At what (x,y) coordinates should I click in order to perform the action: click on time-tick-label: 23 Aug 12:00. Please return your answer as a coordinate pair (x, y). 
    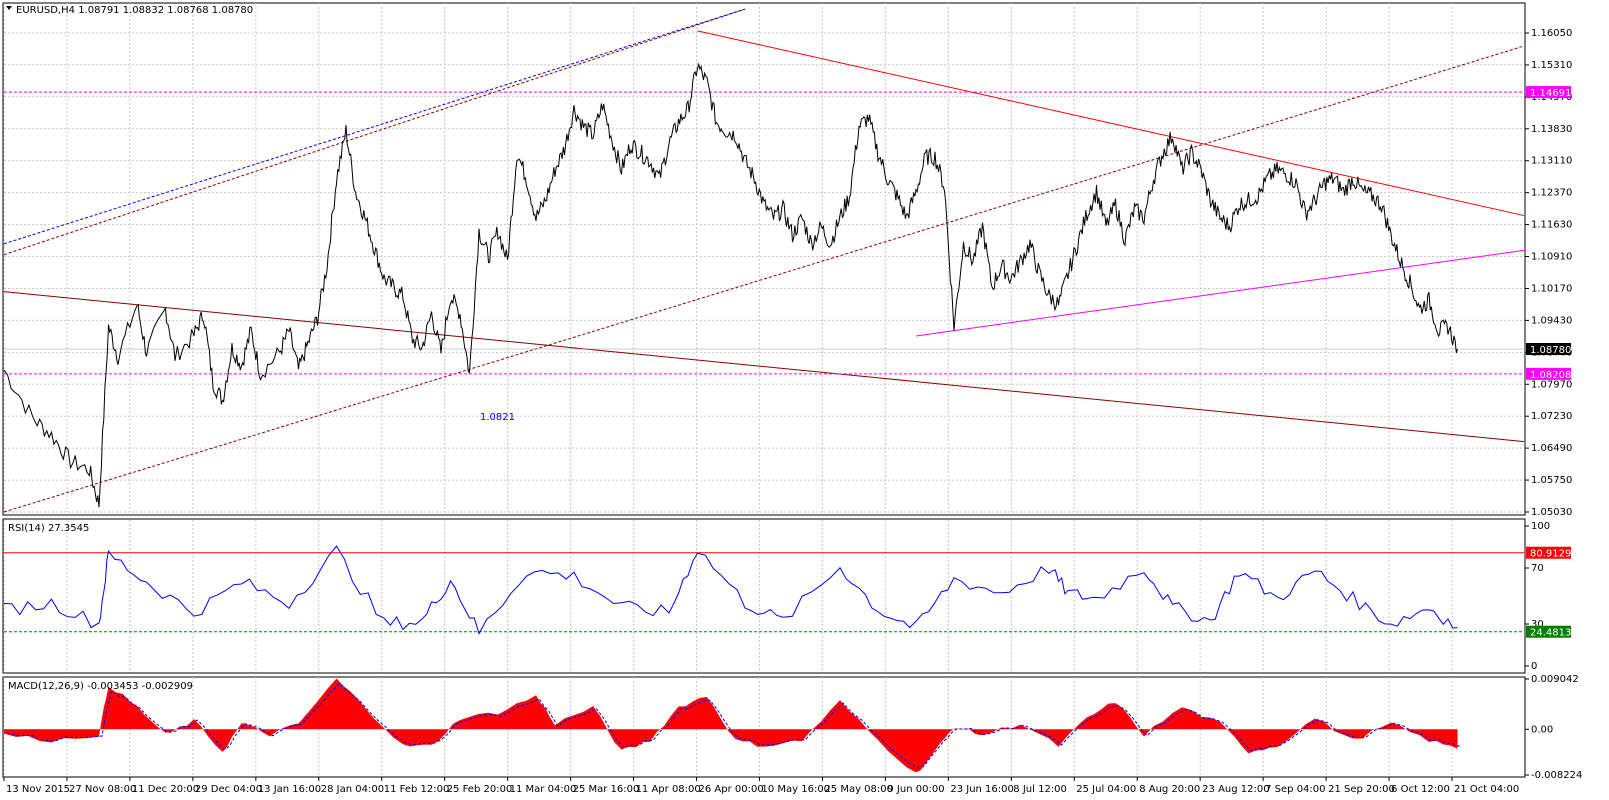
    Looking at the image, I should click on (1235, 789).